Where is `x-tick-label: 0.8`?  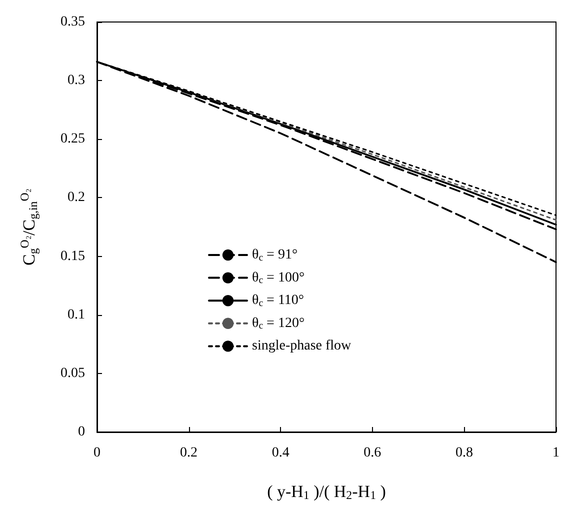 x-tick-label: 0.8 is located at coordinates (464, 453).